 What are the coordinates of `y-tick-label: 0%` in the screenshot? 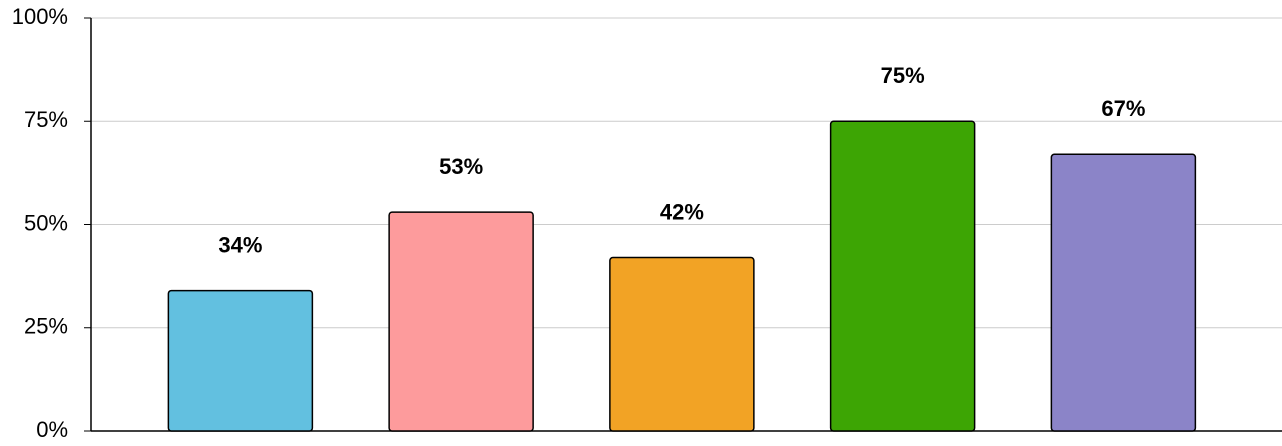 It's located at (52, 429).